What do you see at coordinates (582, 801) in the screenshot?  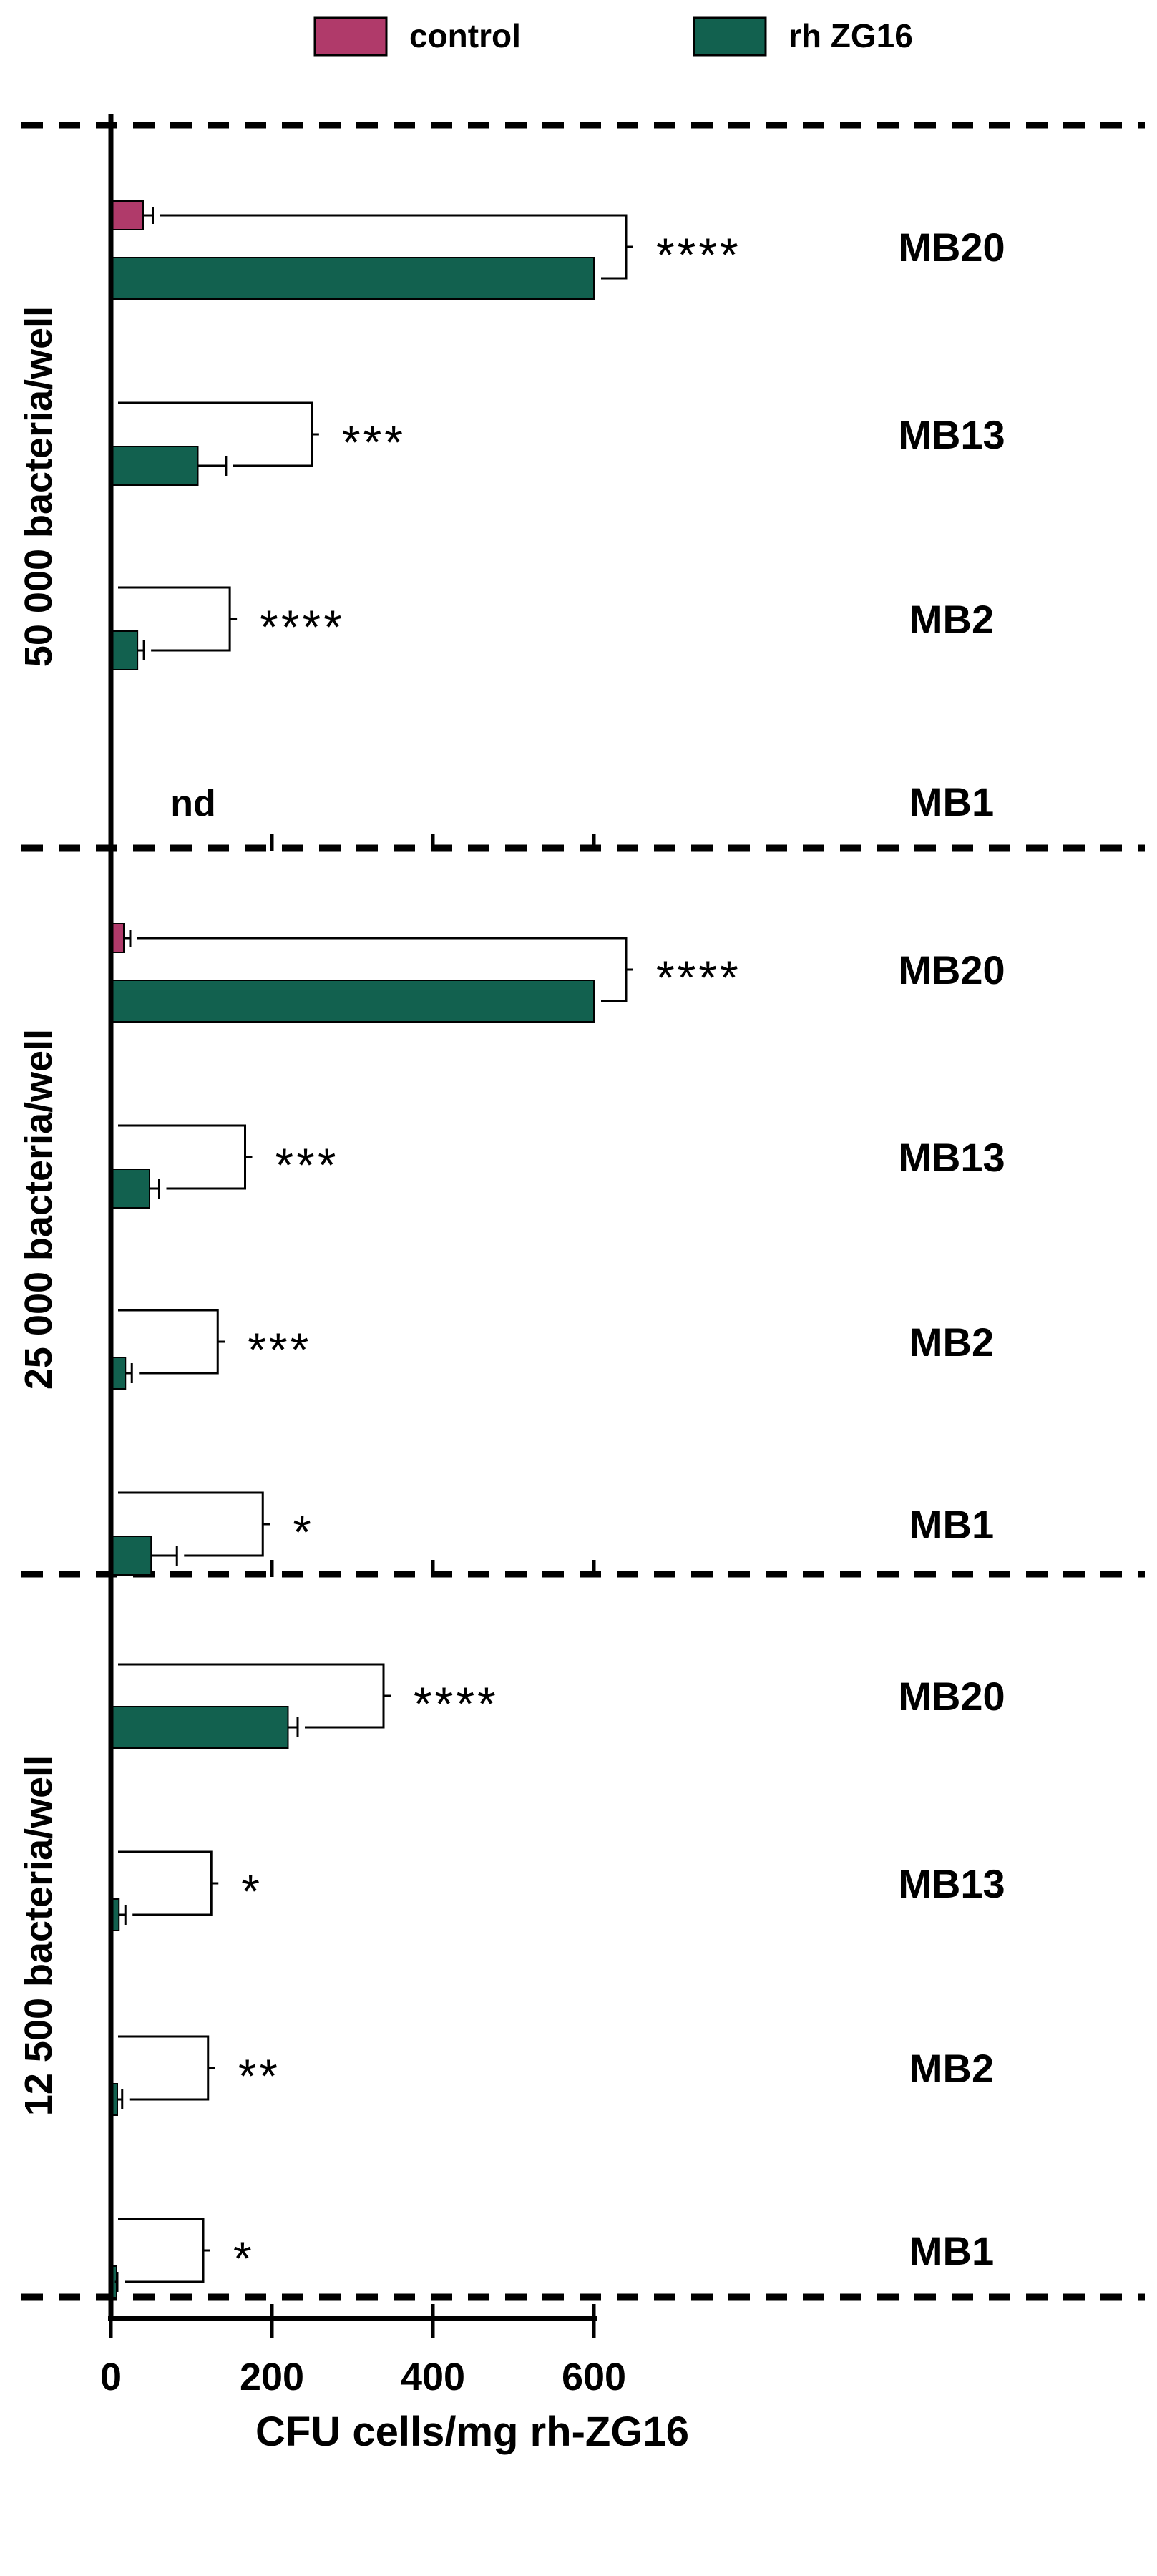 I see `bar-group: MB1 nd` at bounding box center [582, 801].